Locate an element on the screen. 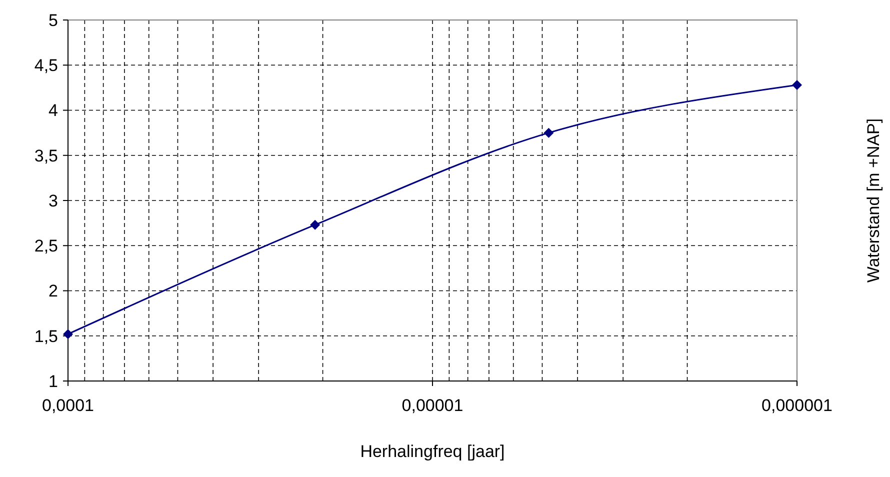  x-axis-title: Herhalingfreq [jaar] is located at coordinates (432, 451).